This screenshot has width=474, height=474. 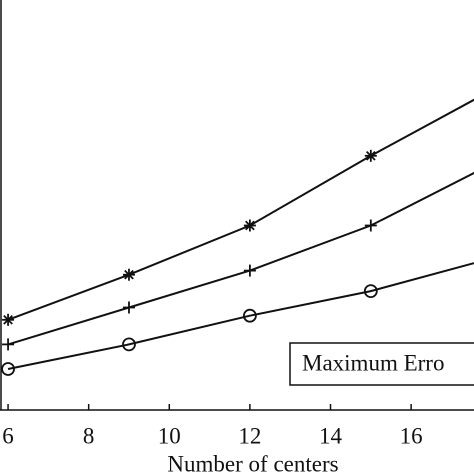 I want to click on legend-box, so click(x=381, y=364).